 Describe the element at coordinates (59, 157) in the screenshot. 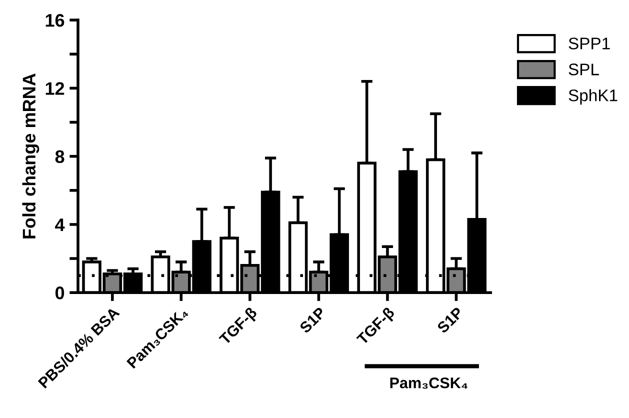

I see `y-tick-label: 8` at that location.